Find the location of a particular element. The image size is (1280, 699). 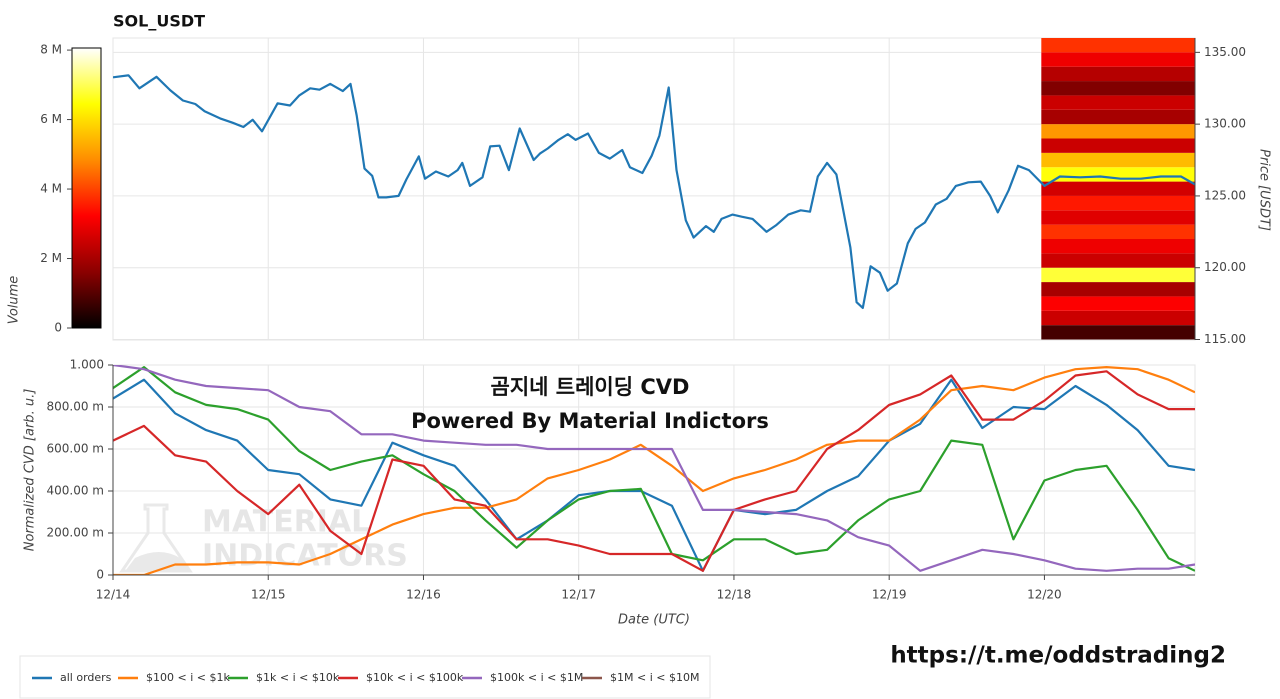

y-tick-label: 200.00 m is located at coordinates (76, 533).